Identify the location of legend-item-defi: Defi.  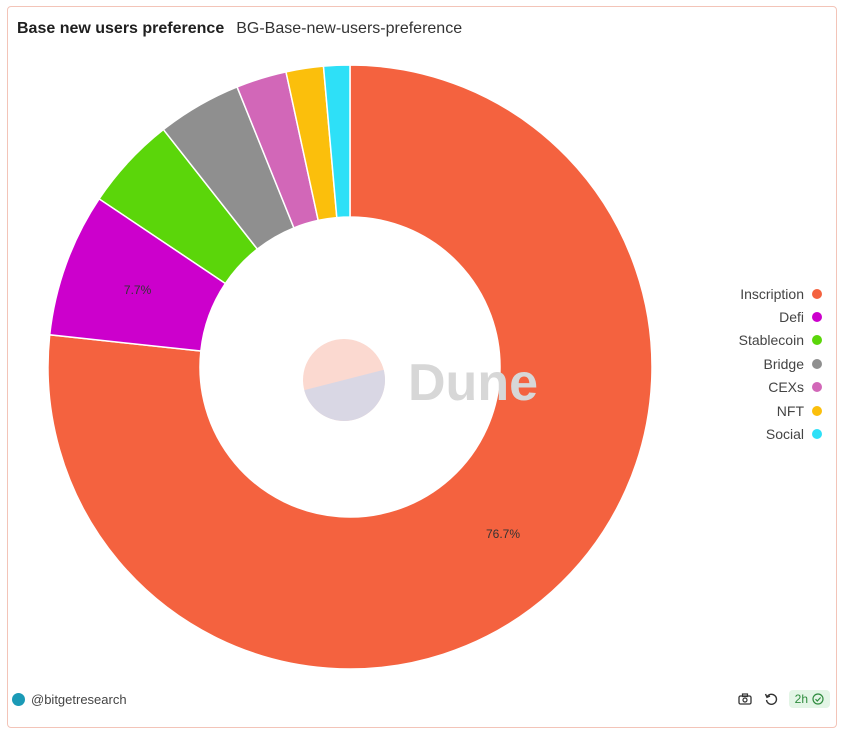
(780, 316).